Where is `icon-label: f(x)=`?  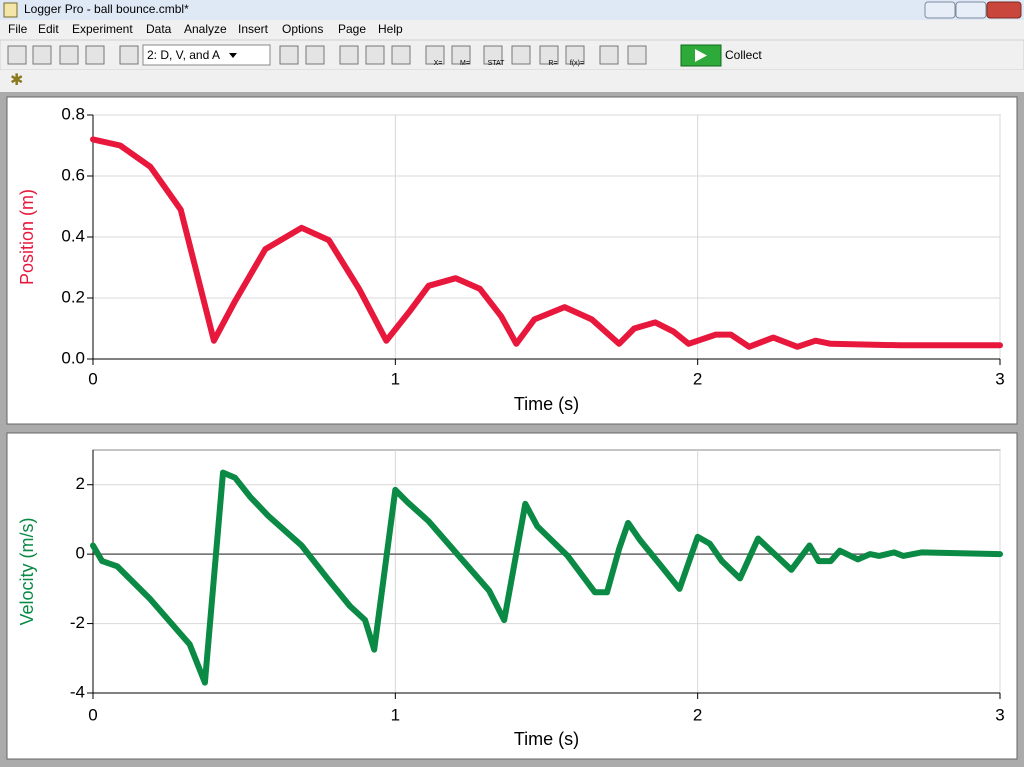
icon-label: f(x)= is located at coordinates (577, 63).